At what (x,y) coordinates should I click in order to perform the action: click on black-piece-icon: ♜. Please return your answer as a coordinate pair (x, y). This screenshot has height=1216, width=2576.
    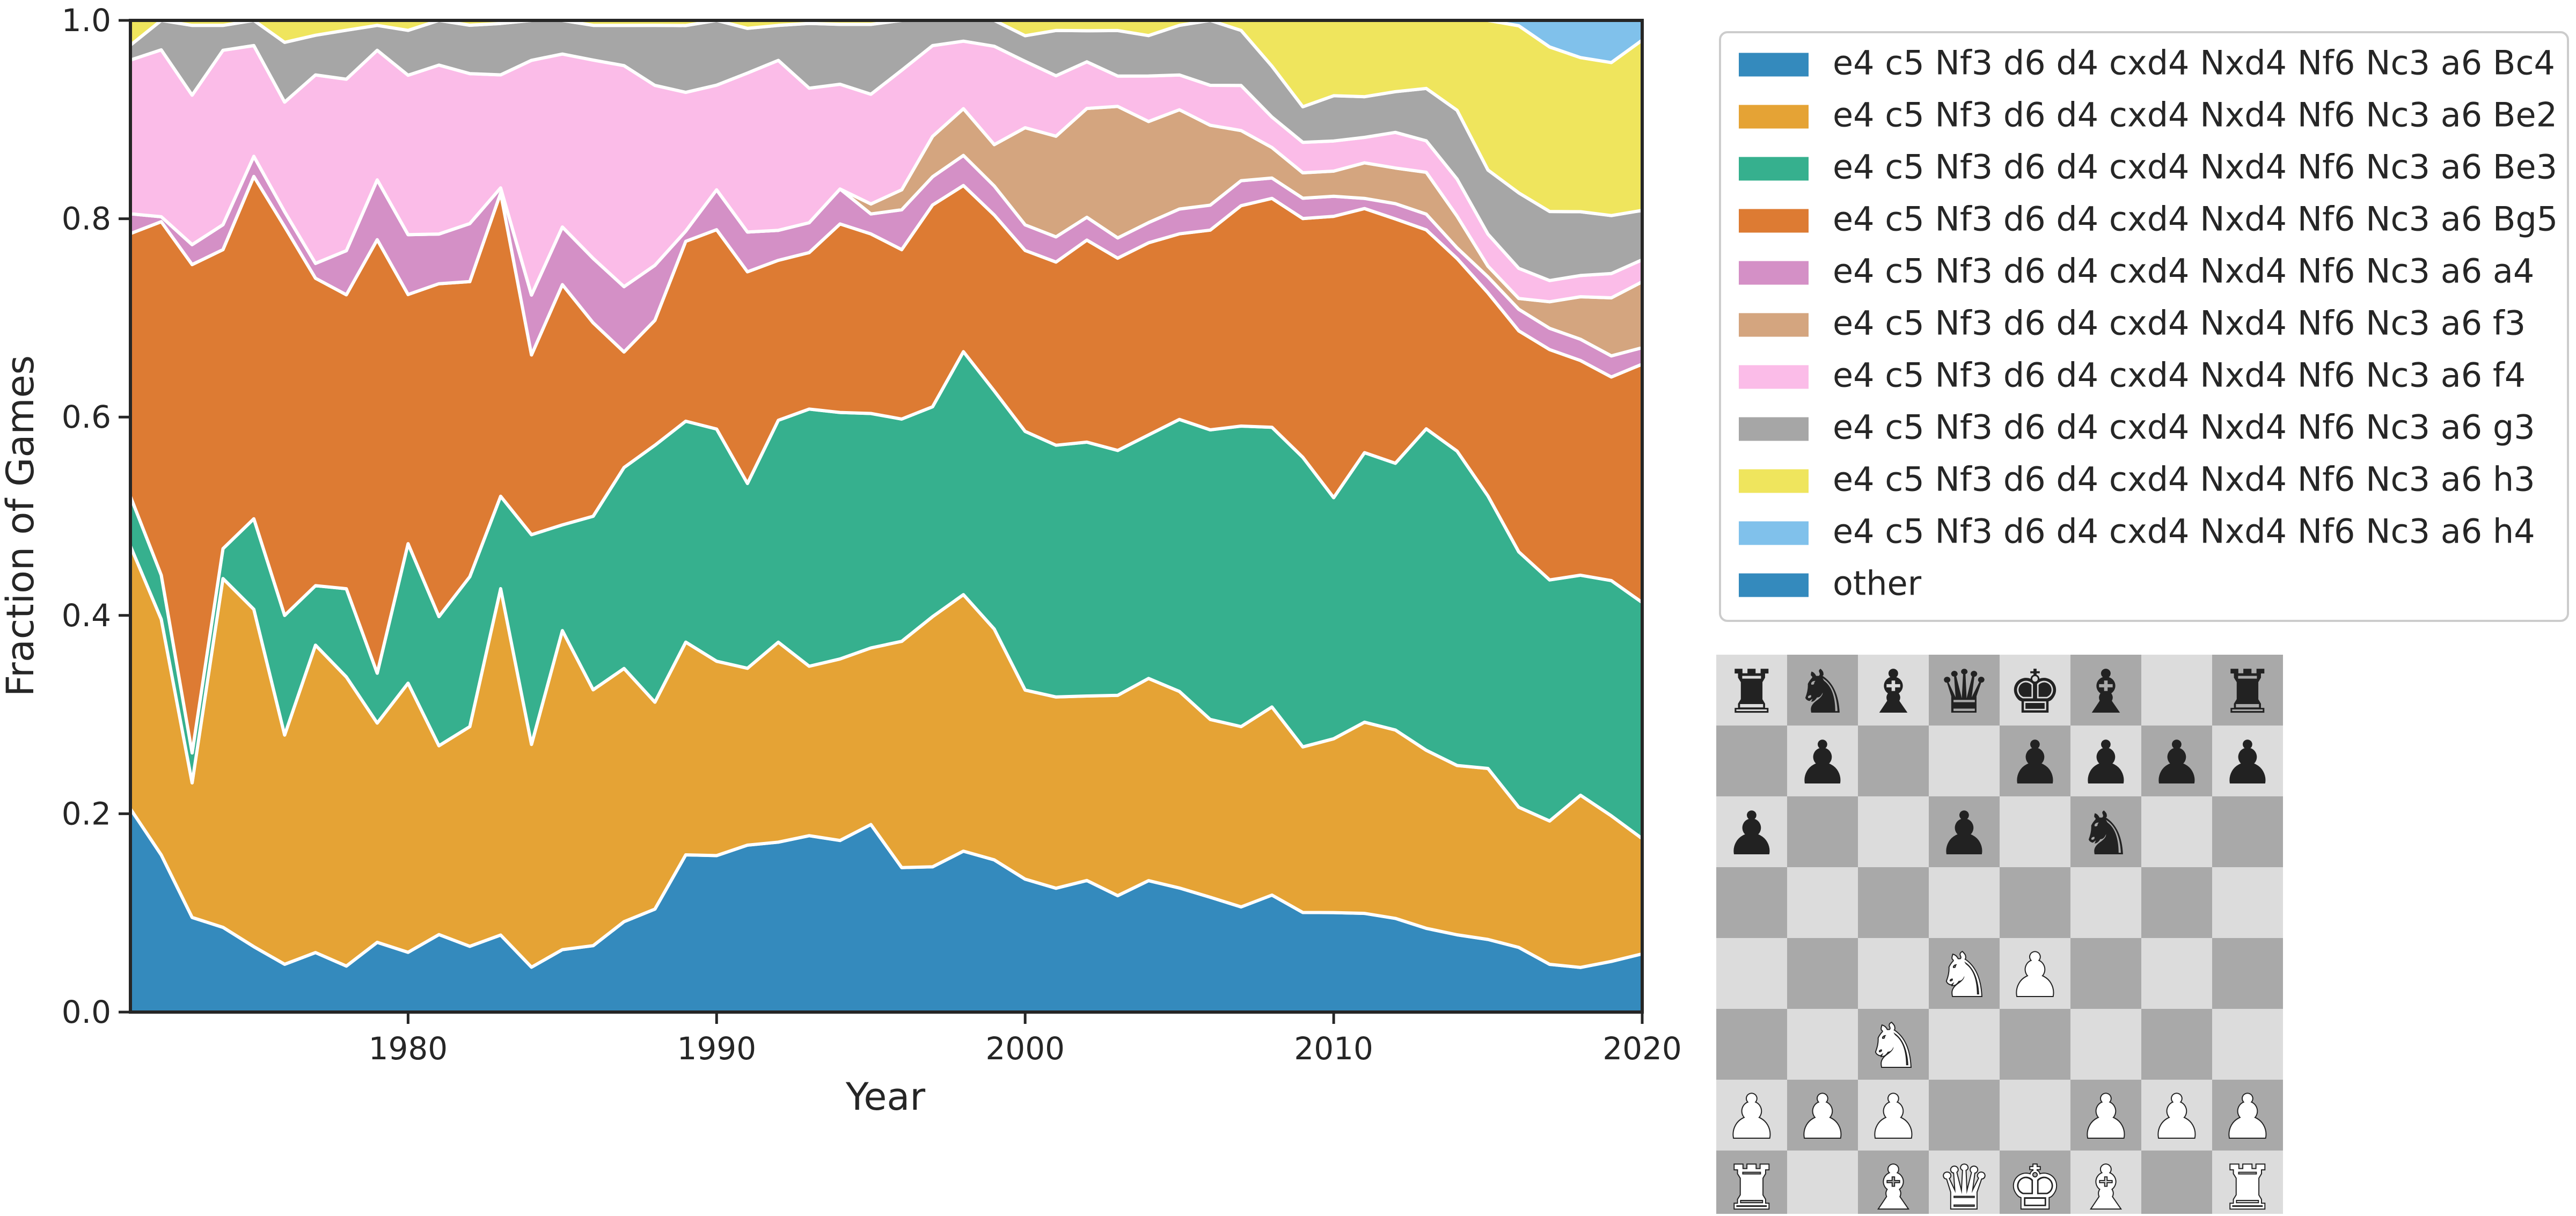
    Looking at the image, I should click on (1752, 692).